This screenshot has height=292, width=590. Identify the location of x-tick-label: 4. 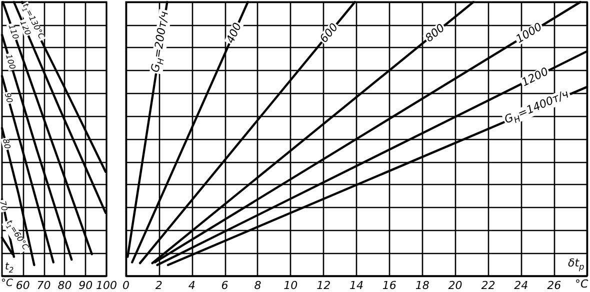
(192, 285).